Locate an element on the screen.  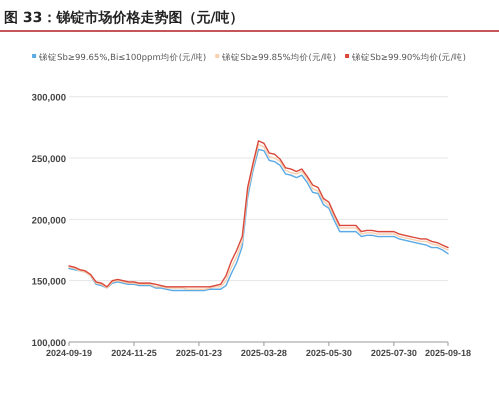
y-tick-label: 150,000 is located at coordinates (49, 282).